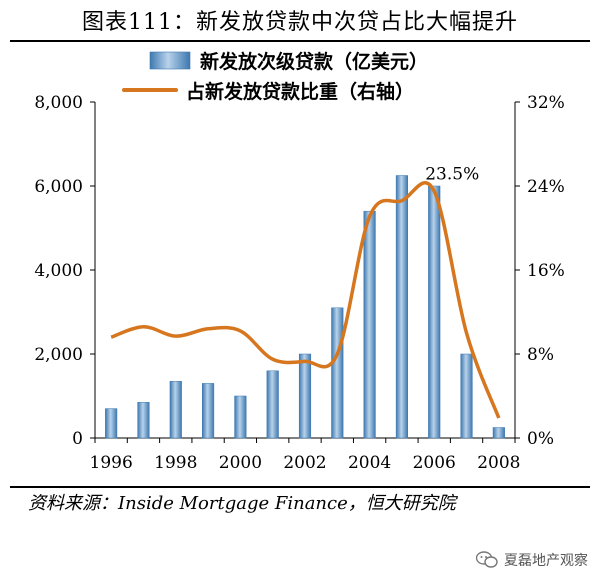  What do you see at coordinates (300, 487) in the screenshot?
I see `source-rule` at bounding box center [300, 487].